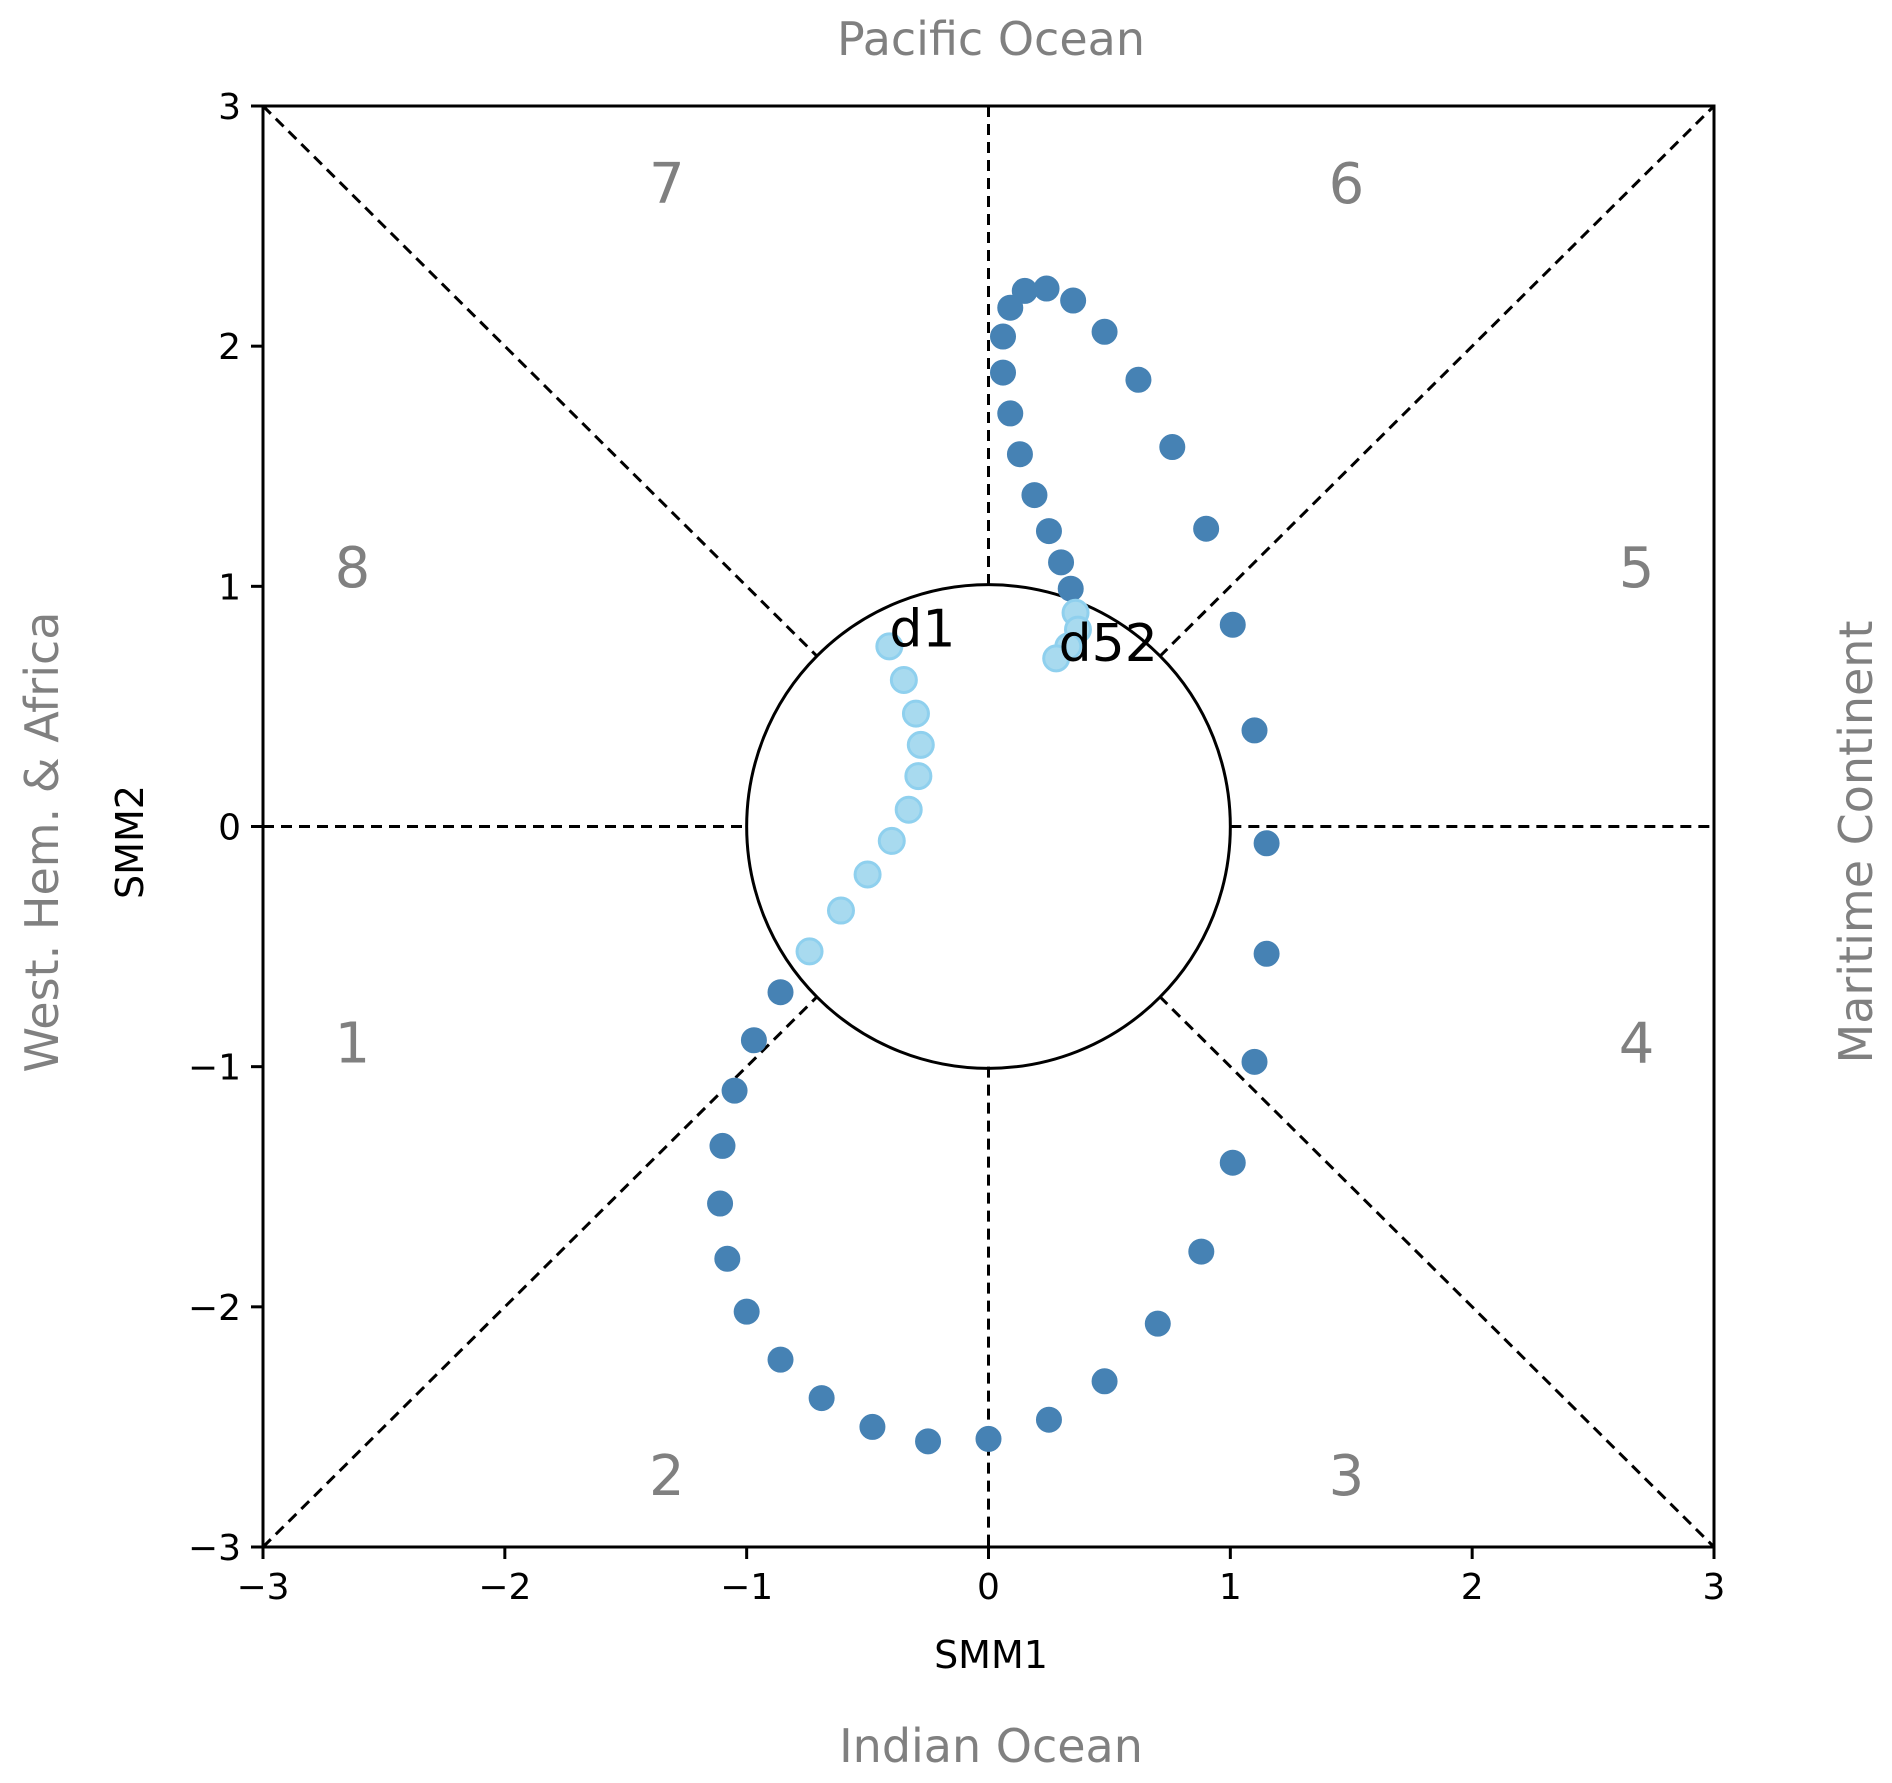 The width and height of the screenshot is (1892, 1783). I want to click on region-label-right: Maritime Continent, so click(1856, 842).